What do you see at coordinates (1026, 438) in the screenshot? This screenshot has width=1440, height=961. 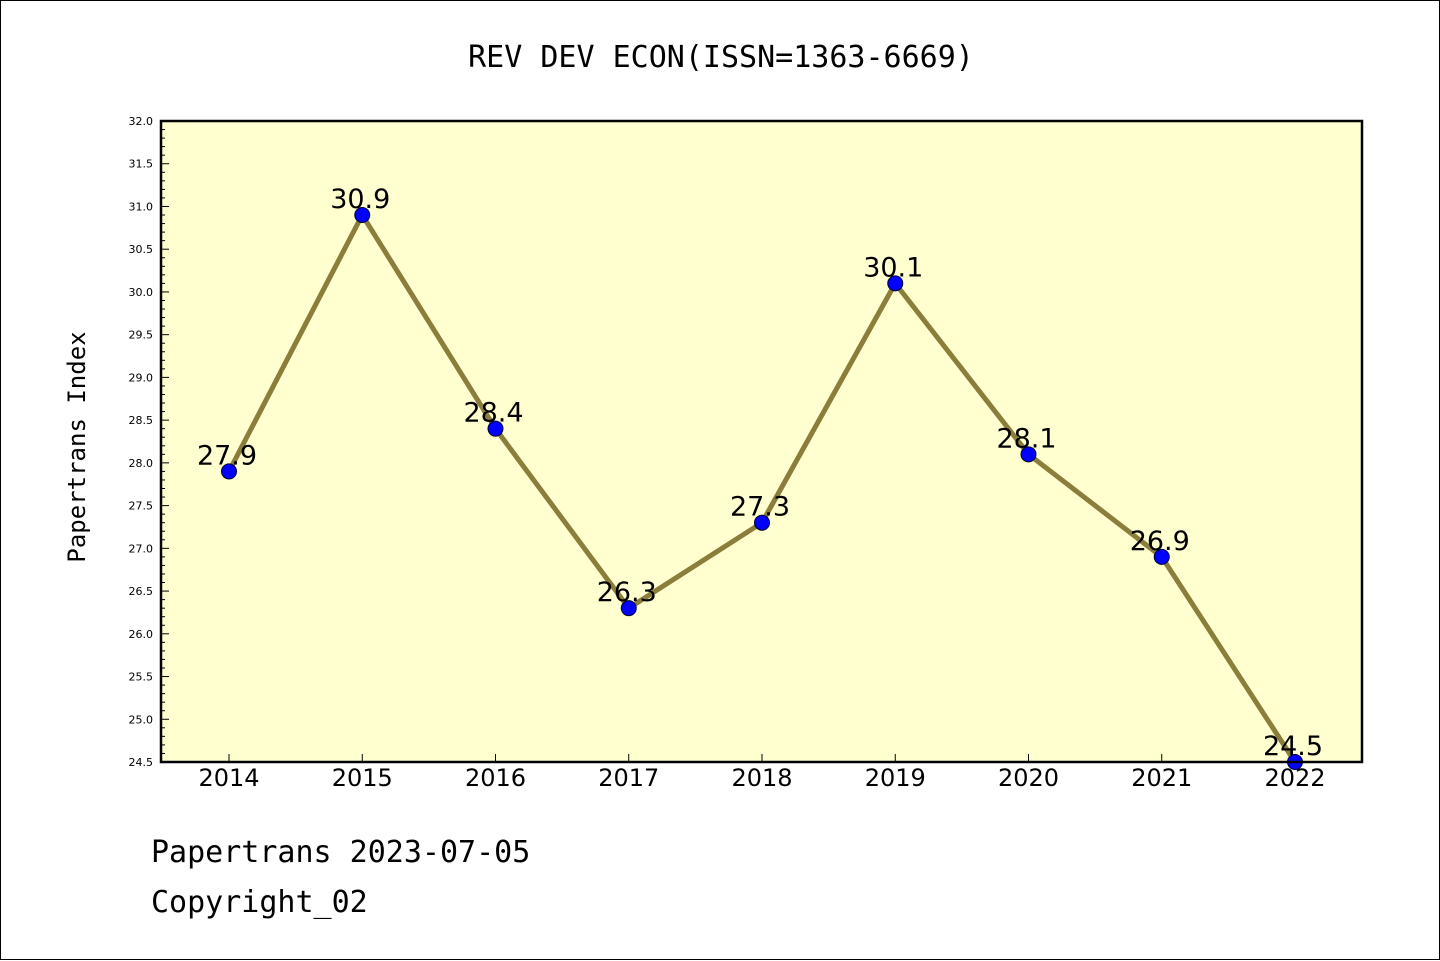 I see `data-label: 28.1` at bounding box center [1026, 438].